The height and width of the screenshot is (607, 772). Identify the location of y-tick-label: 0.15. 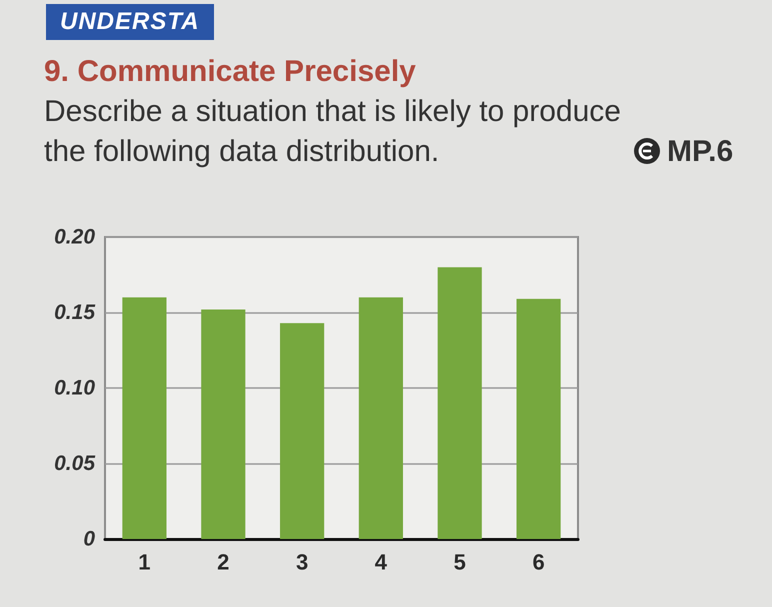
(75, 312).